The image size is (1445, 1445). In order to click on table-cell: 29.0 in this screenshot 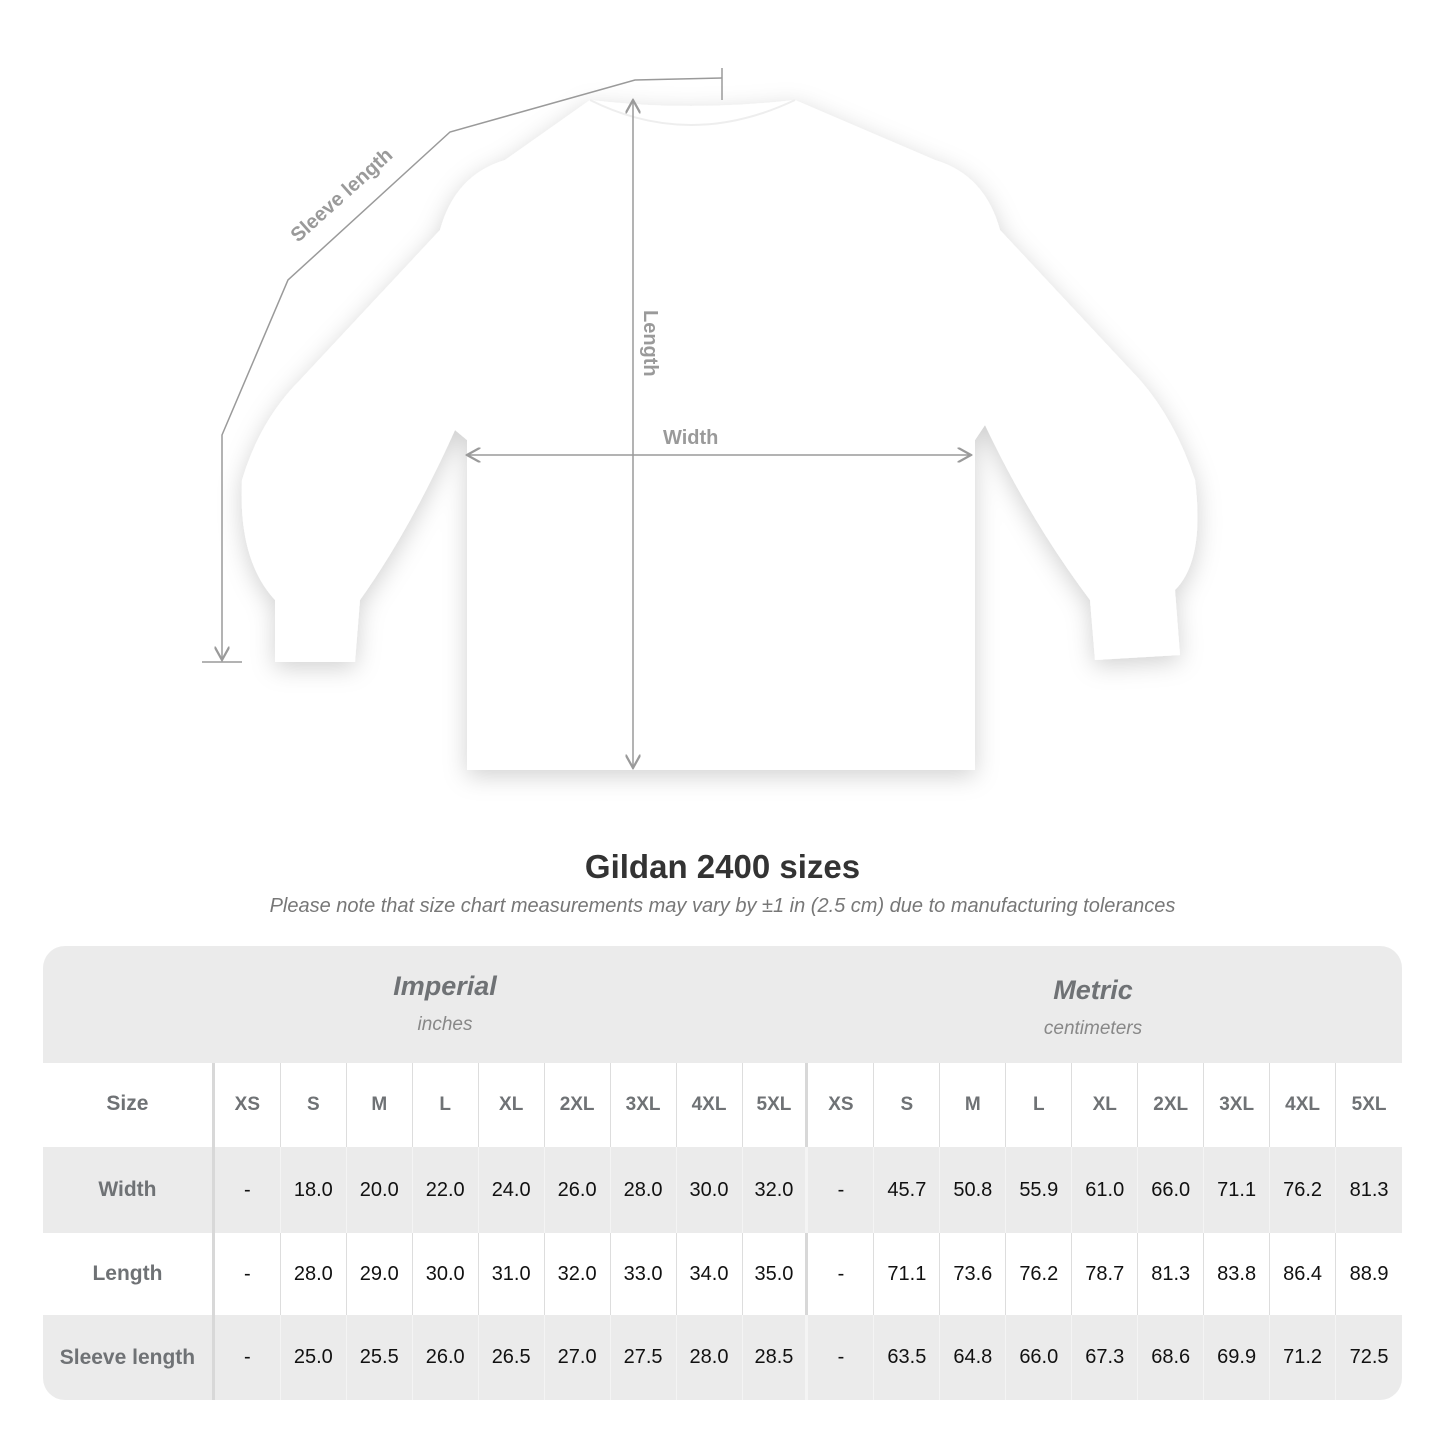, I will do `click(380, 1274)`.